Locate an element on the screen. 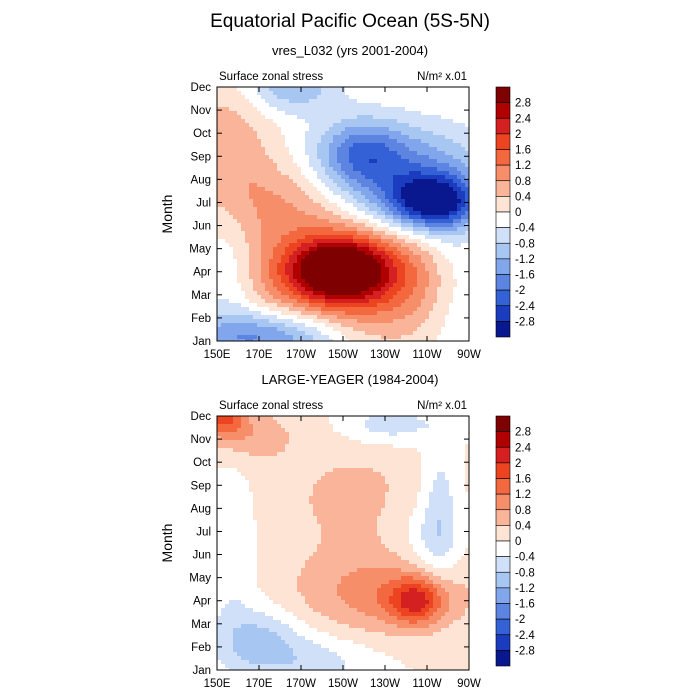  panel-1-y-tick-label: Feb is located at coordinates (201, 319).